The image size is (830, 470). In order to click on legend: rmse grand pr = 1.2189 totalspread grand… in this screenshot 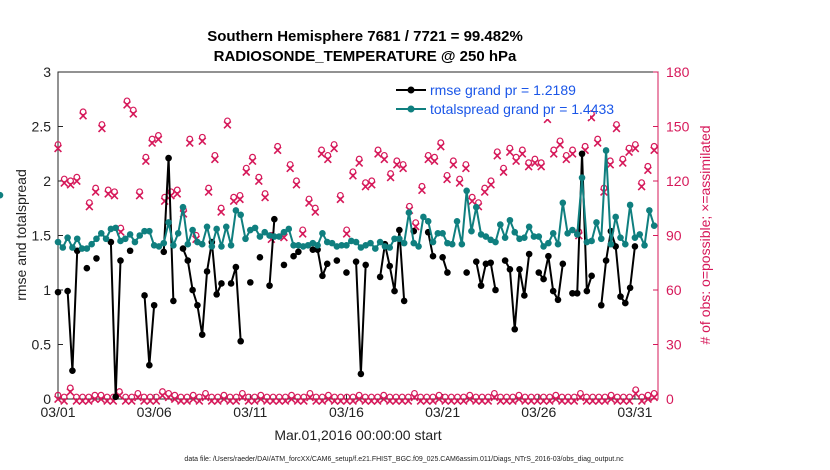, I will do `click(499, 98)`.